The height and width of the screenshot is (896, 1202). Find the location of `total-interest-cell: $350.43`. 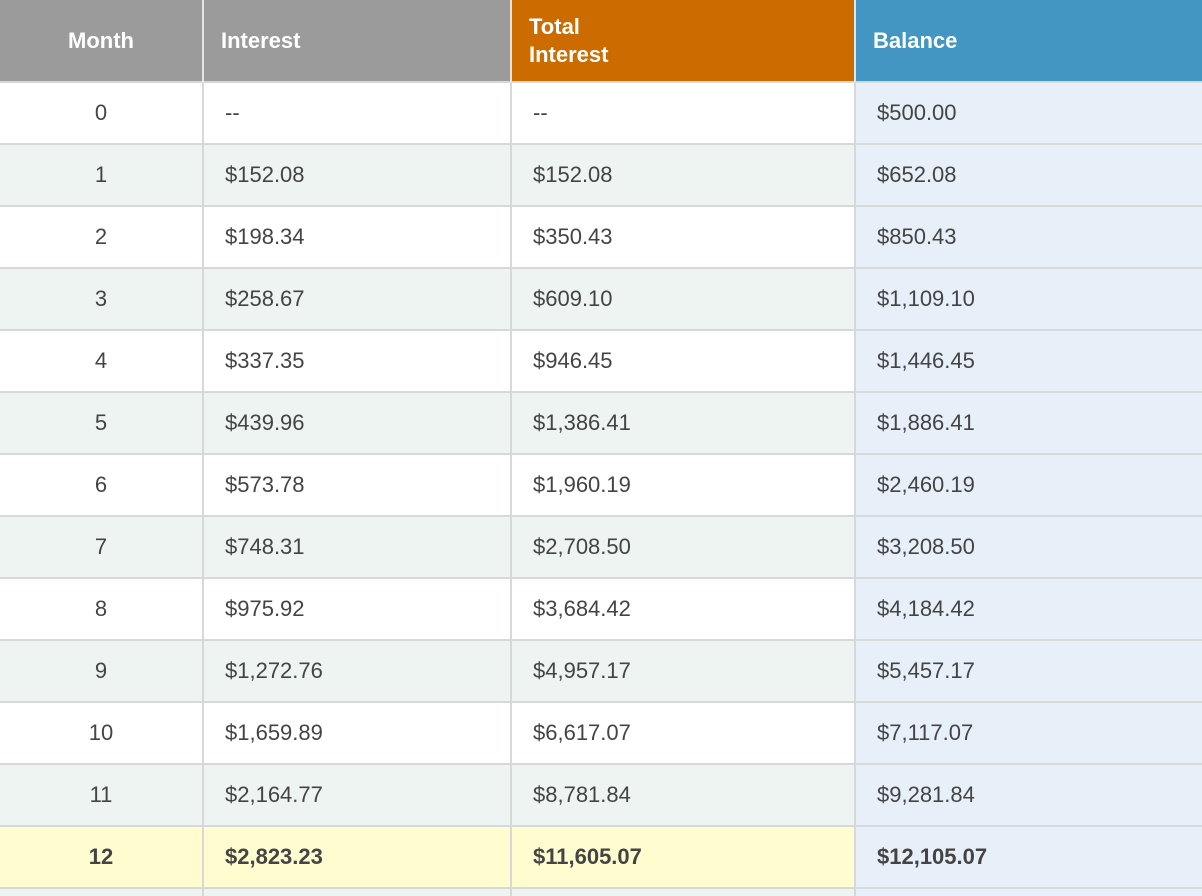

total-interest-cell: $350.43 is located at coordinates (683, 236).